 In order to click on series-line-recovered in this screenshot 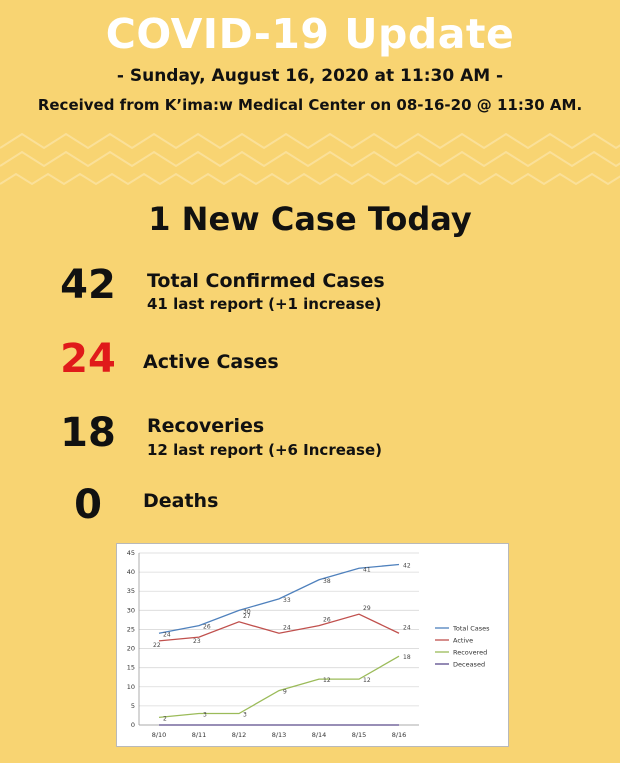, I will do `click(279, 687)`.